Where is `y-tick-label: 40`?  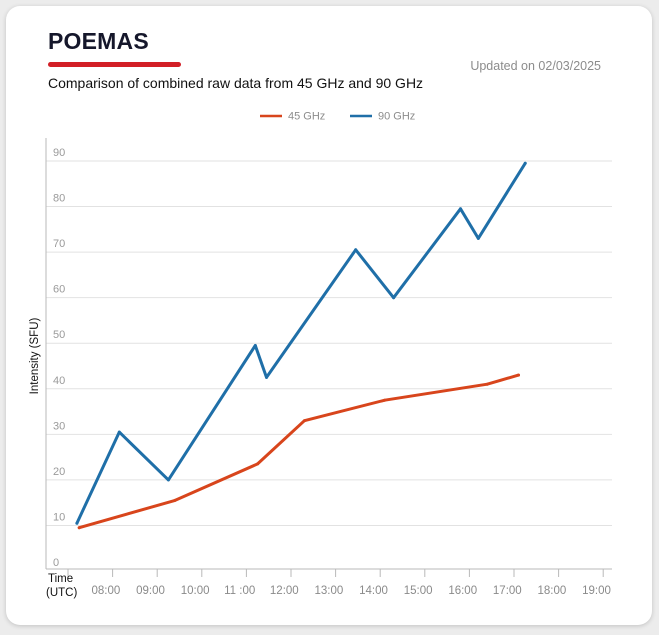
y-tick-label: 40 is located at coordinates (59, 381).